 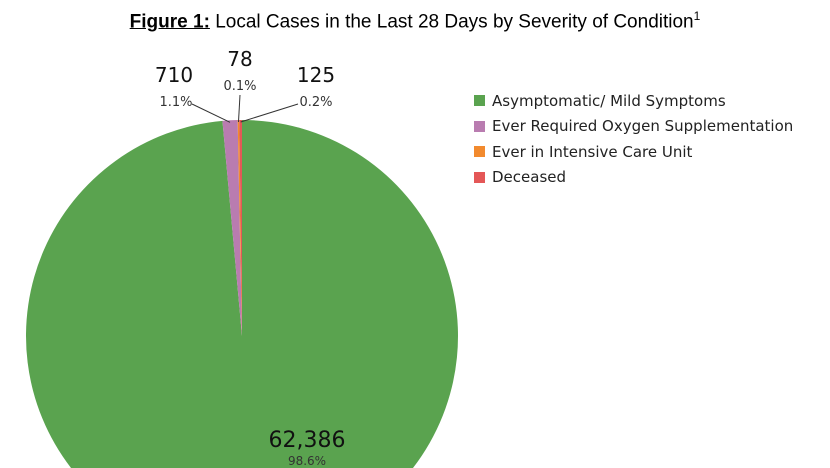 What do you see at coordinates (315, 102) in the screenshot?
I see `data-label-percent: 0.2%` at bounding box center [315, 102].